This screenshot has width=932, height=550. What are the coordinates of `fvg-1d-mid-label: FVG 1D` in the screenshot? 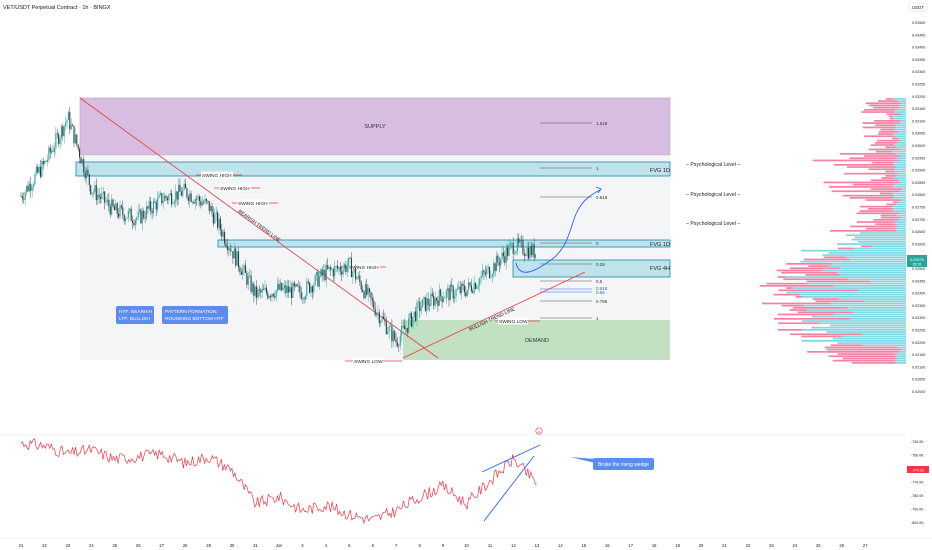 It's located at (660, 245).